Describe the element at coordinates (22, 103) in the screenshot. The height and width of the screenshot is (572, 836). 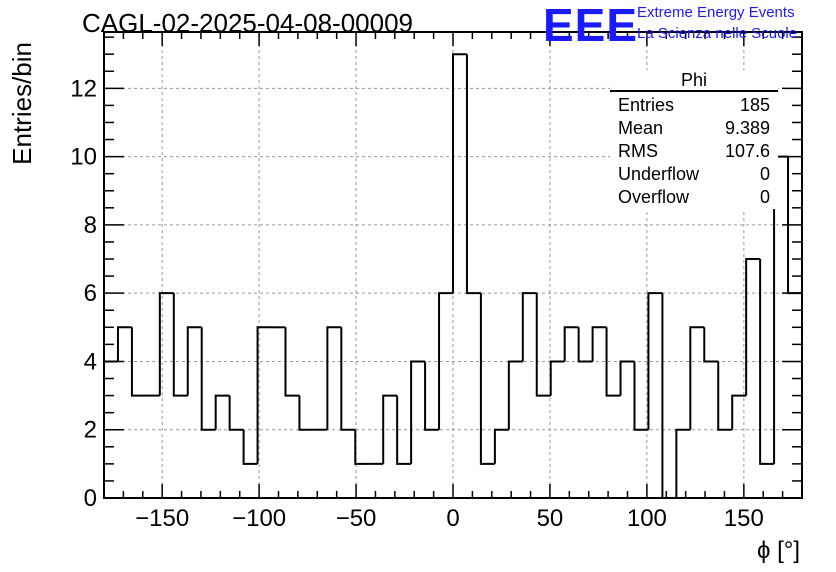
I see `y-axis-label: Entries/bin` at that location.